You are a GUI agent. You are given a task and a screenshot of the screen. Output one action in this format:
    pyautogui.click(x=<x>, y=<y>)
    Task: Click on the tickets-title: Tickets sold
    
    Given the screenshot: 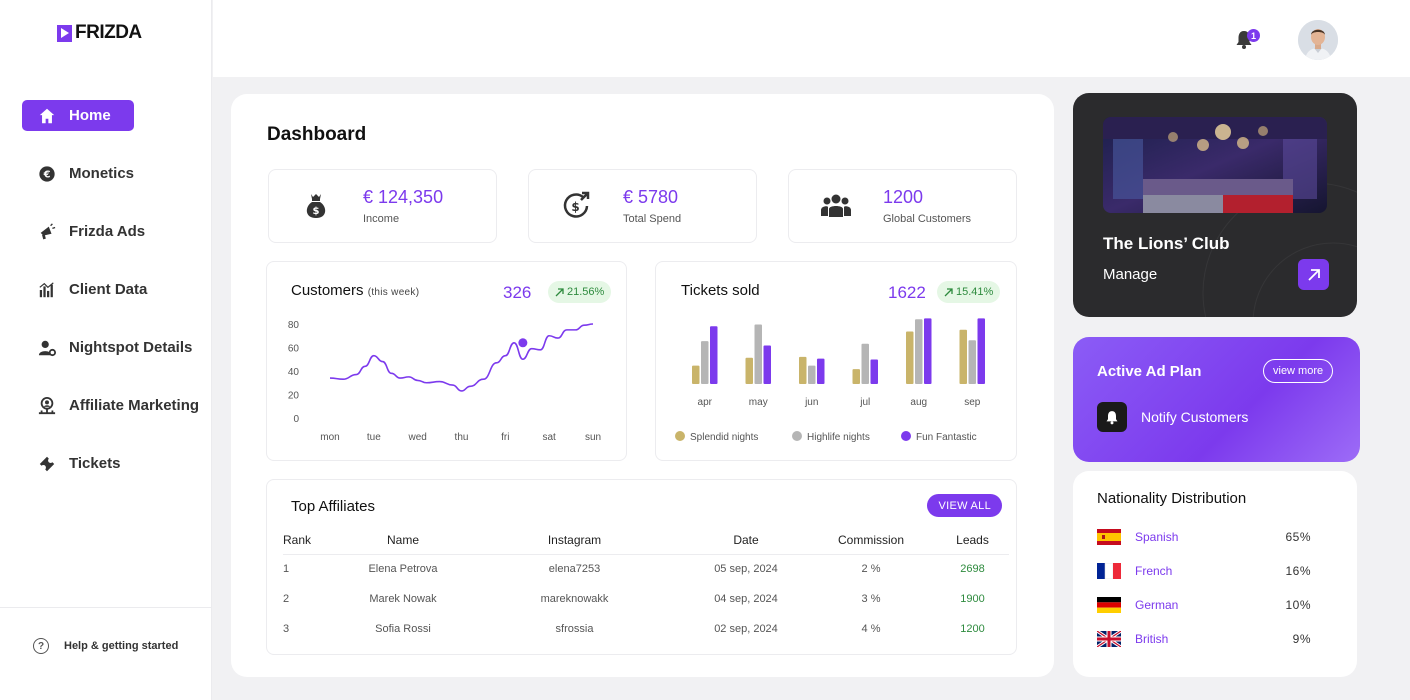 What is the action you would take?
    pyautogui.click(x=720, y=290)
    